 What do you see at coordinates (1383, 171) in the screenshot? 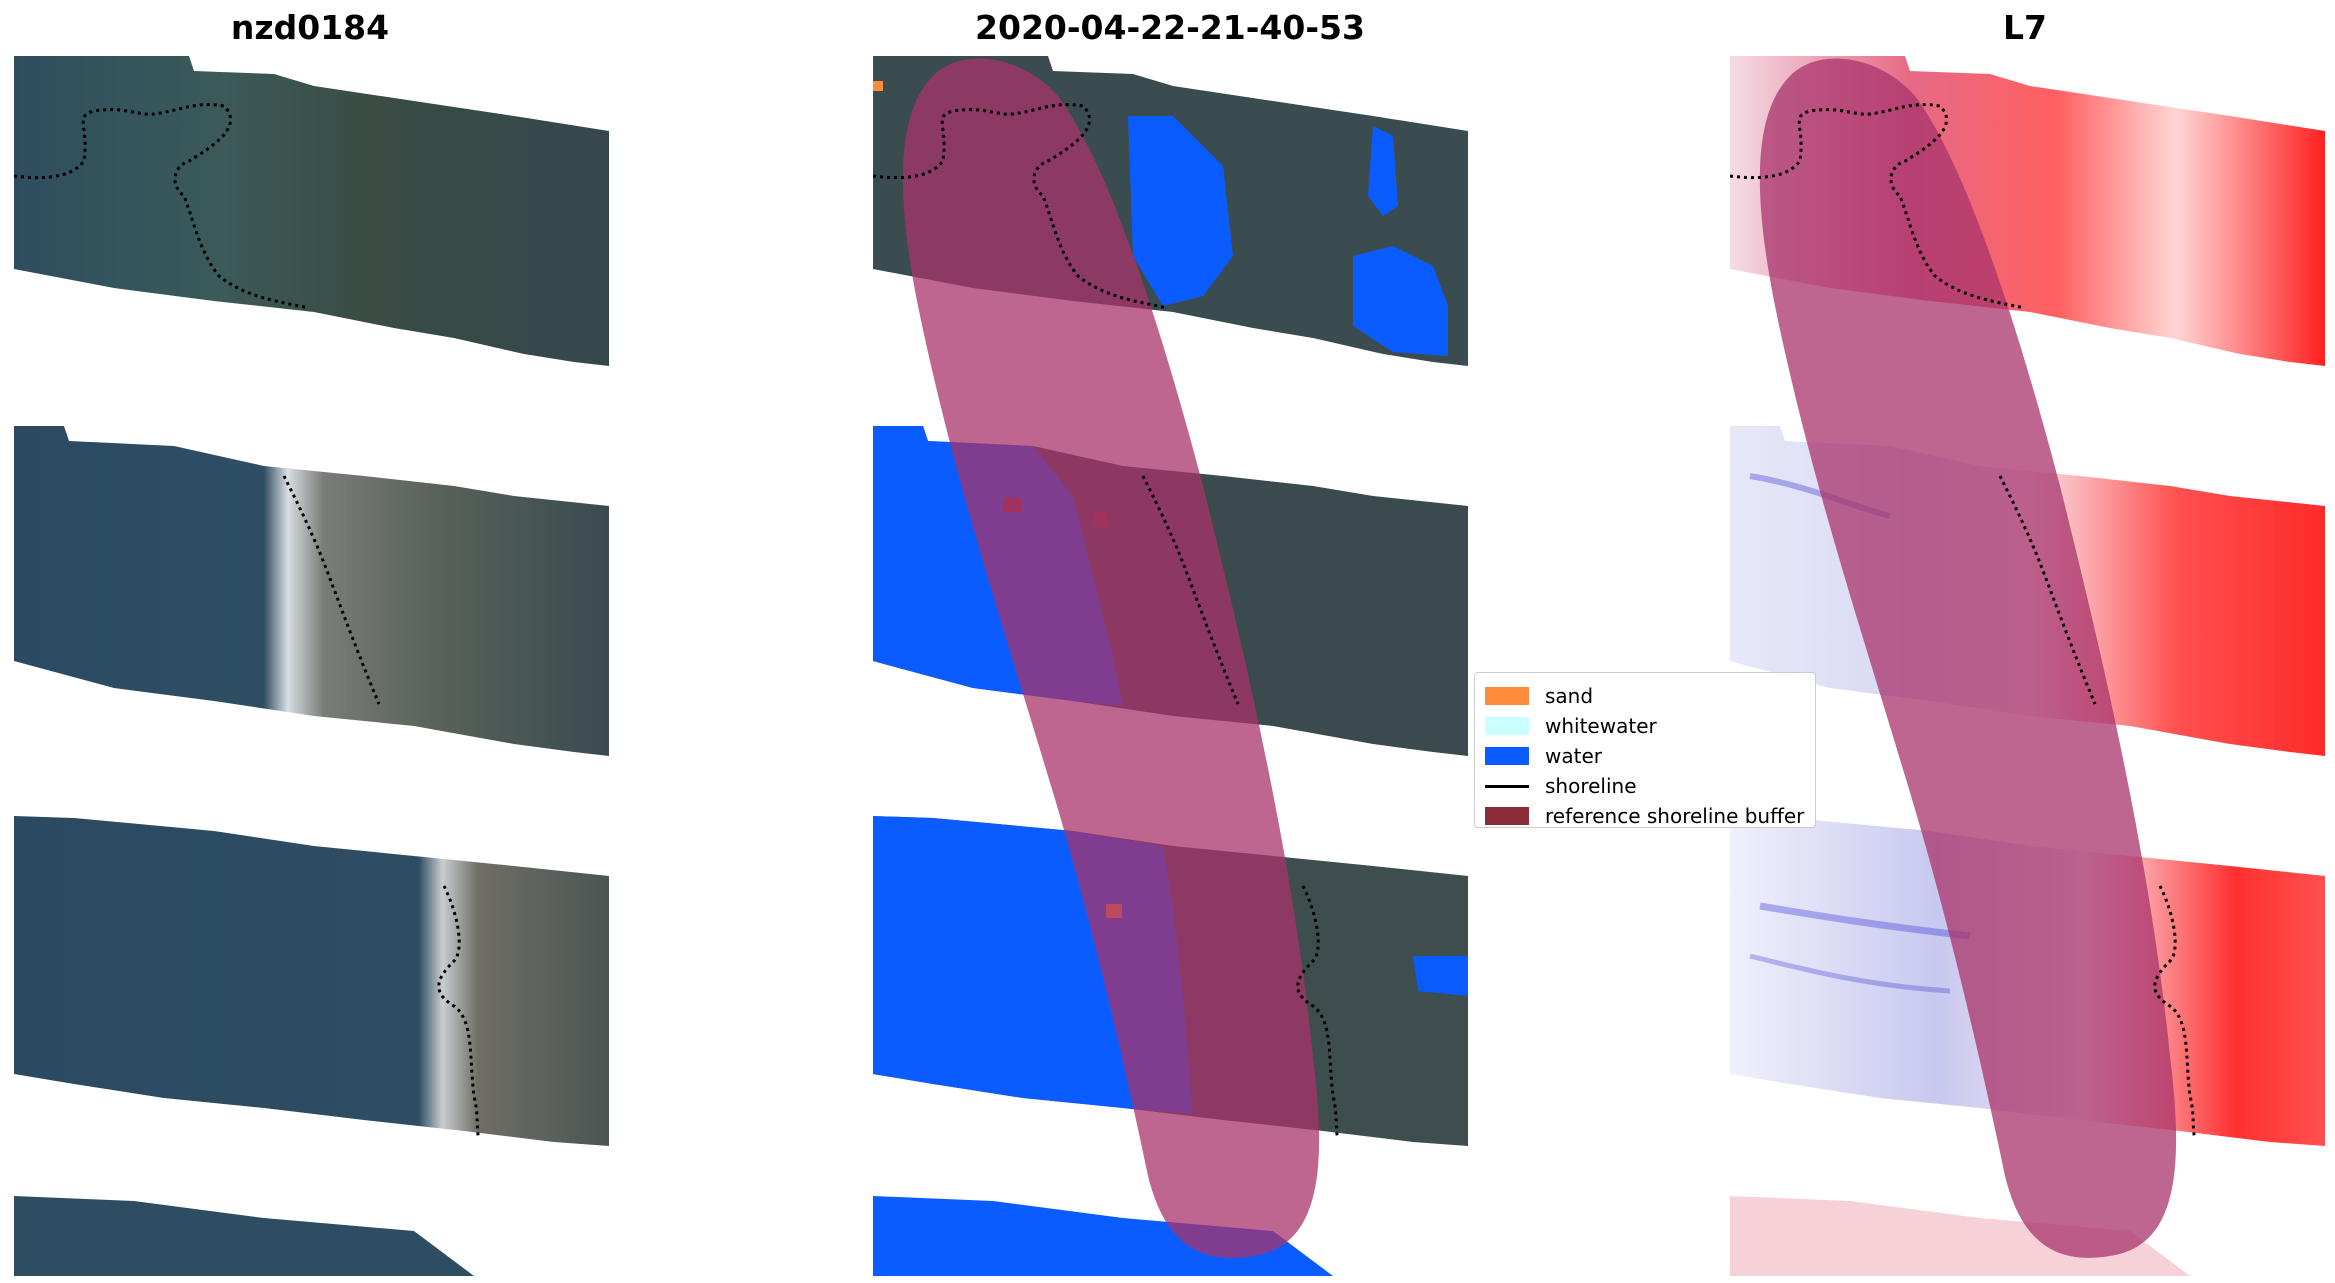
I see `class-water-1c` at bounding box center [1383, 171].